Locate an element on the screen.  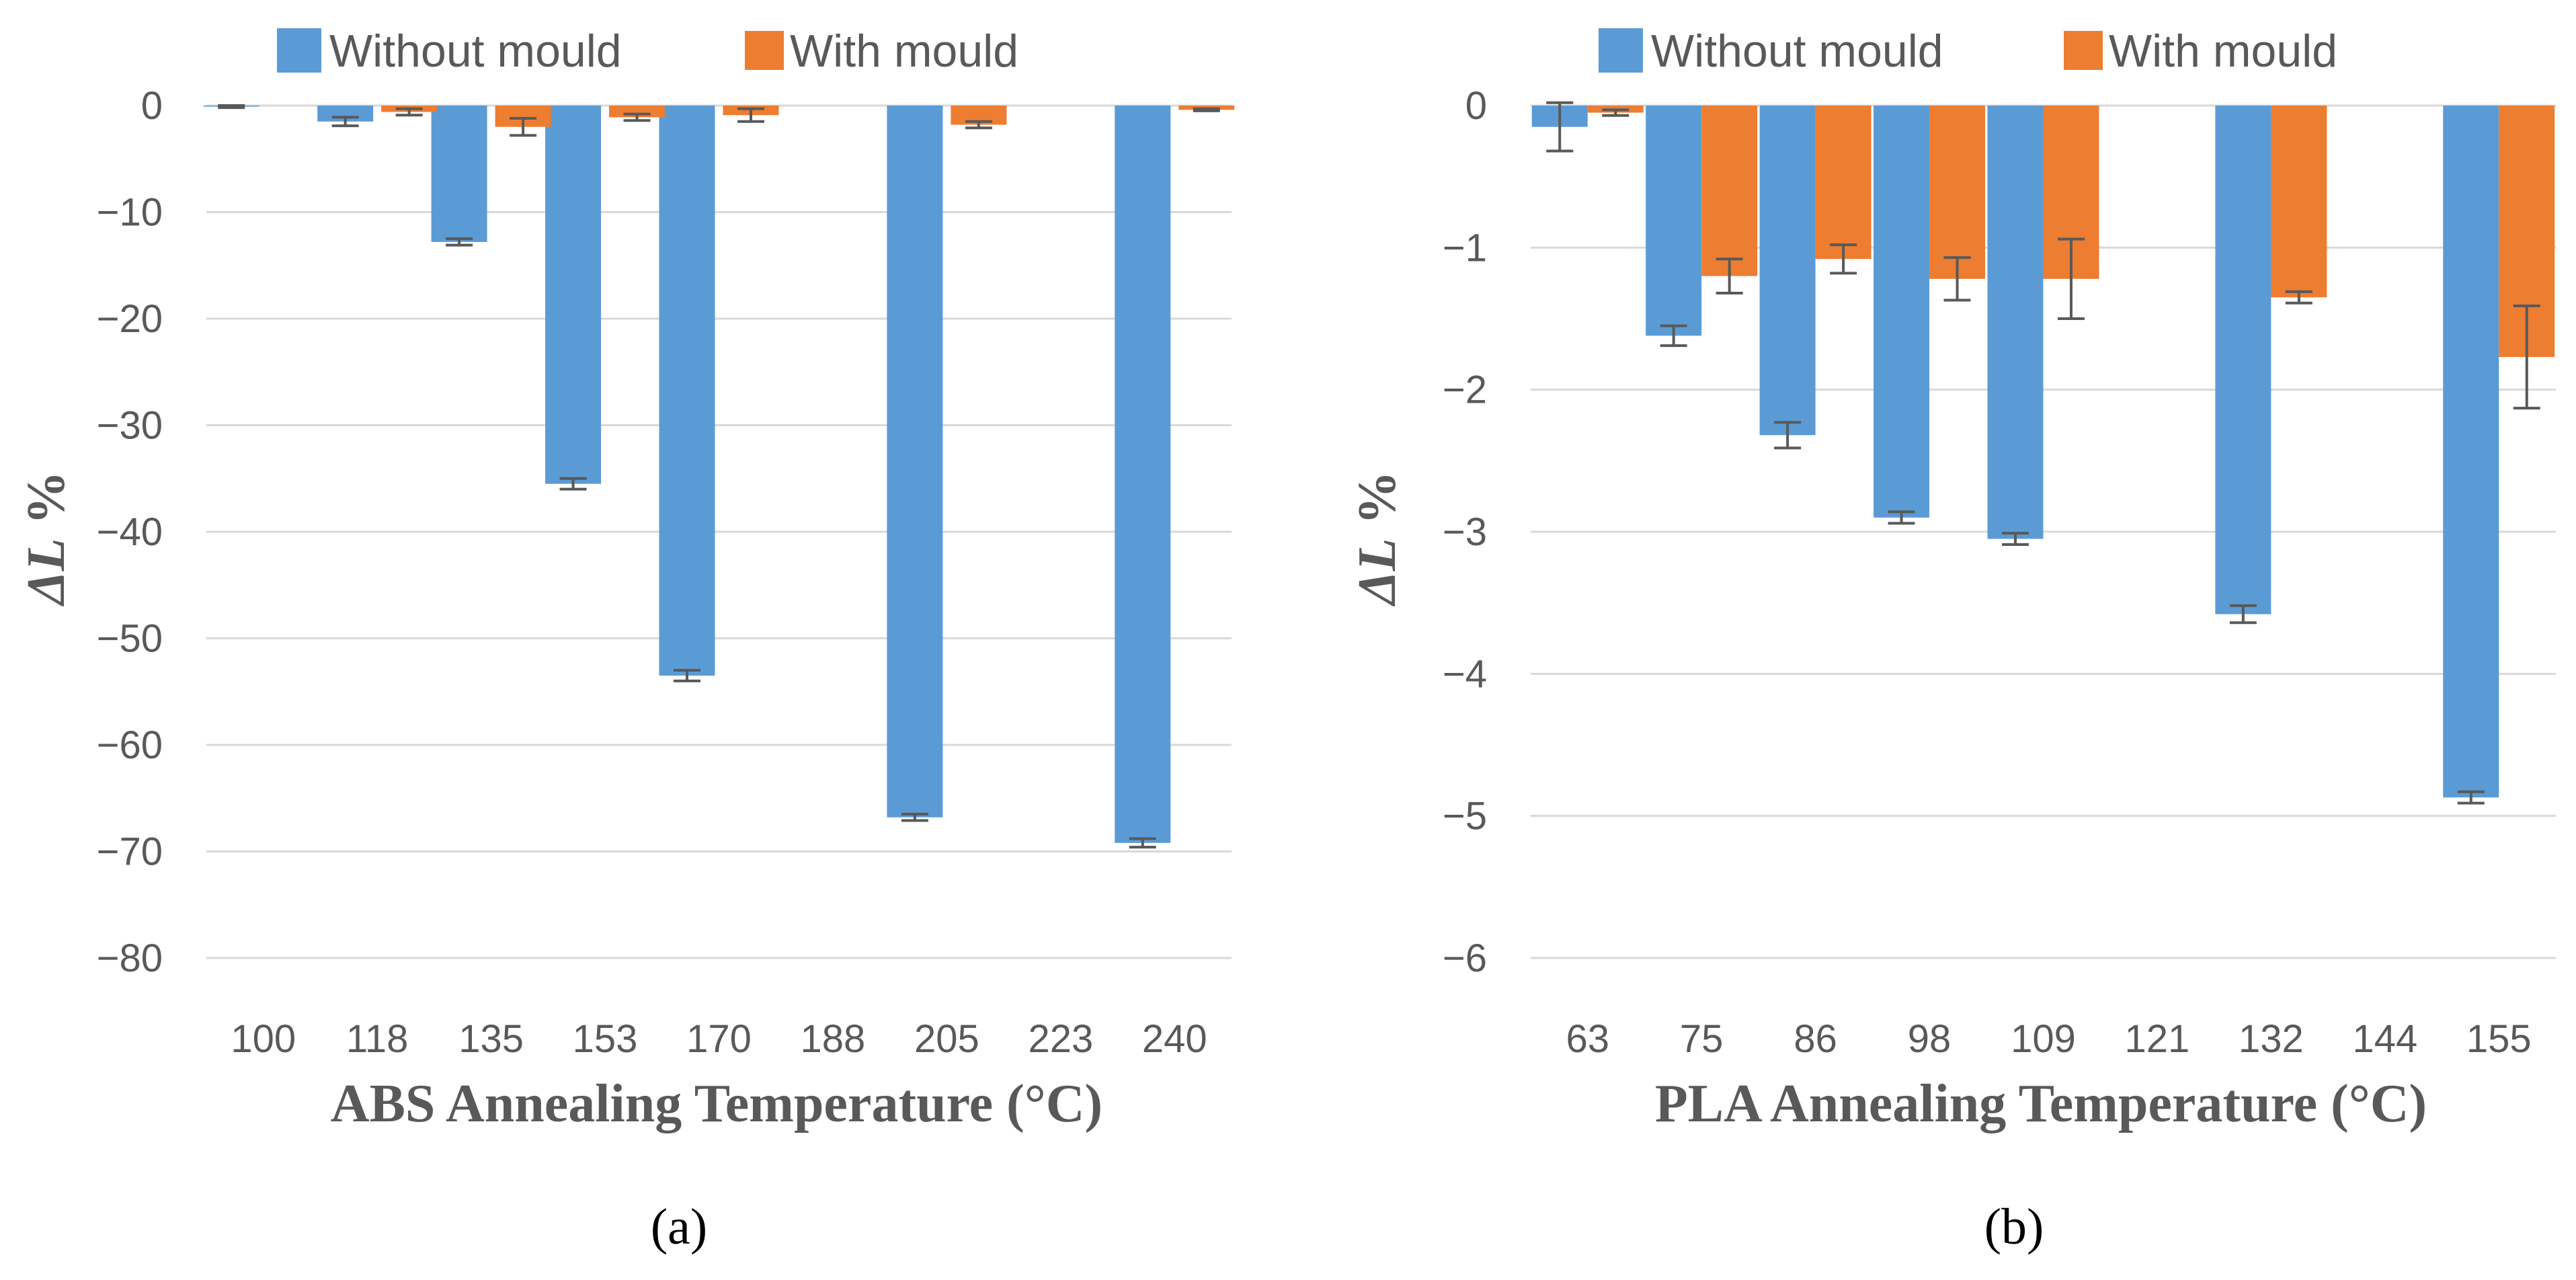
y-tick-label: −60 is located at coordinates (130, 745).